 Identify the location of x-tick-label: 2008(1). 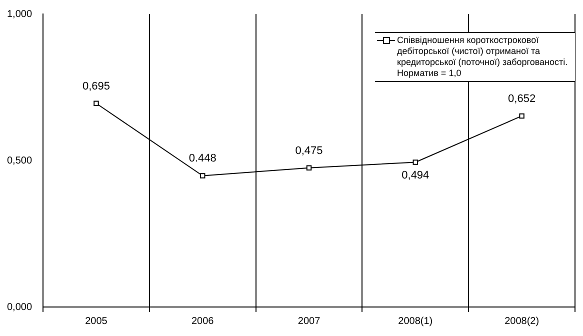
(415, 321).